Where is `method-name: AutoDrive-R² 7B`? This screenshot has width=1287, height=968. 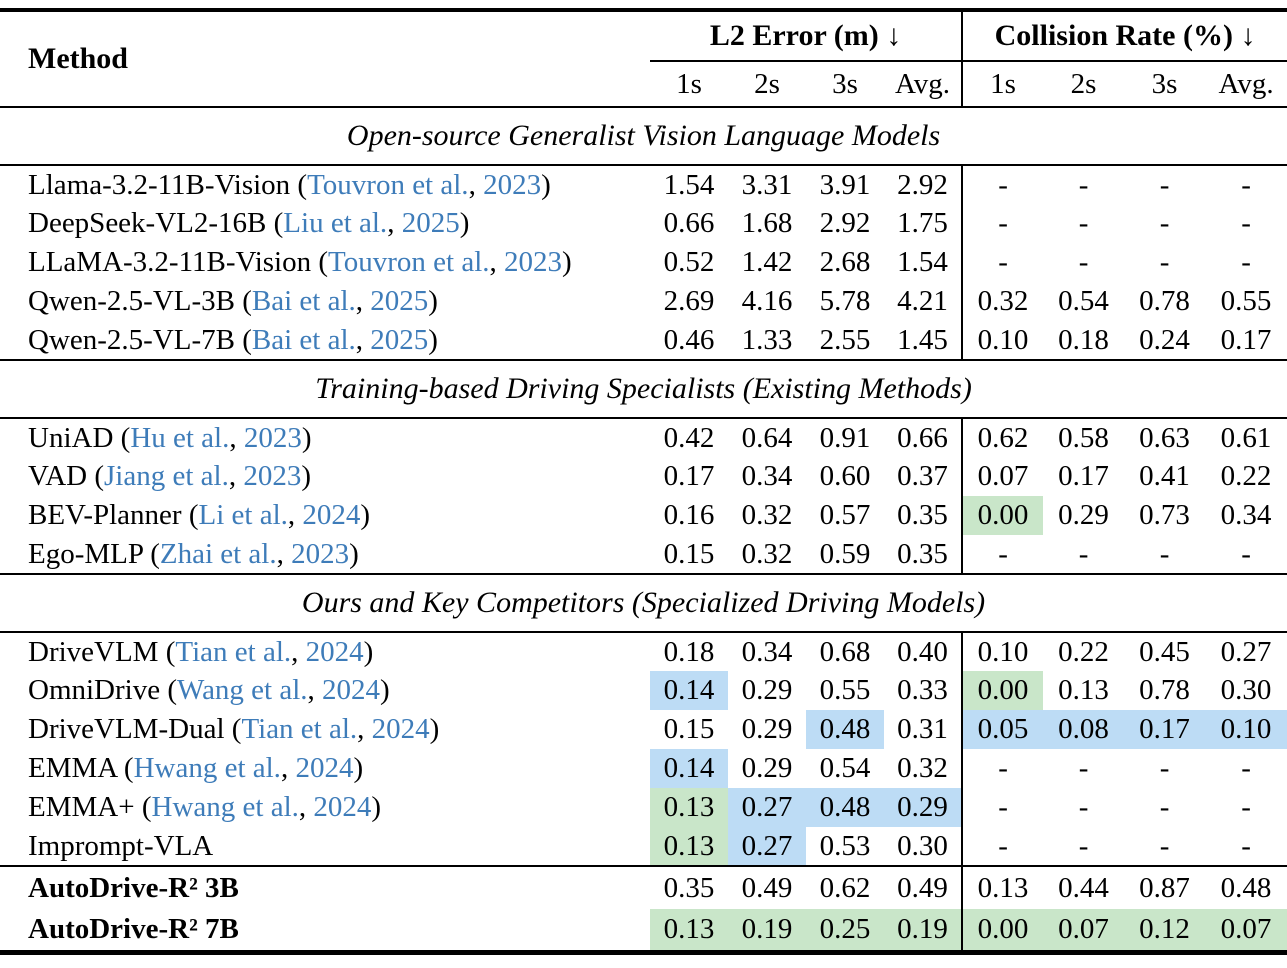 method-name: AutoDrive-R² 7B is located at coordinates (133, 928).